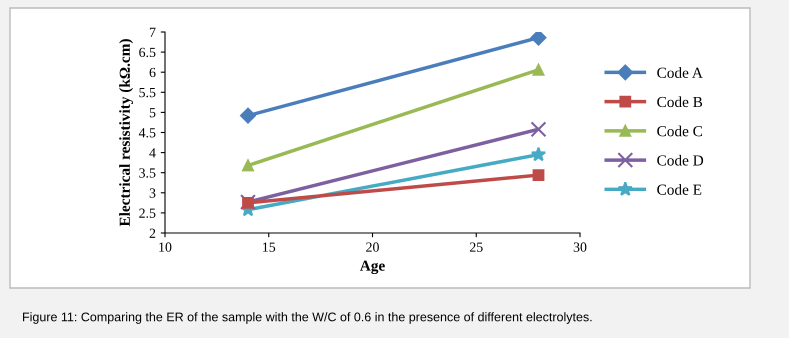 Image resolution: width=789 pixels, height=338 pixels. What do you see at coordinates (153, 233) in the screenshot?
I see `y-tick-label: 2` at bounding box center [153, 233].